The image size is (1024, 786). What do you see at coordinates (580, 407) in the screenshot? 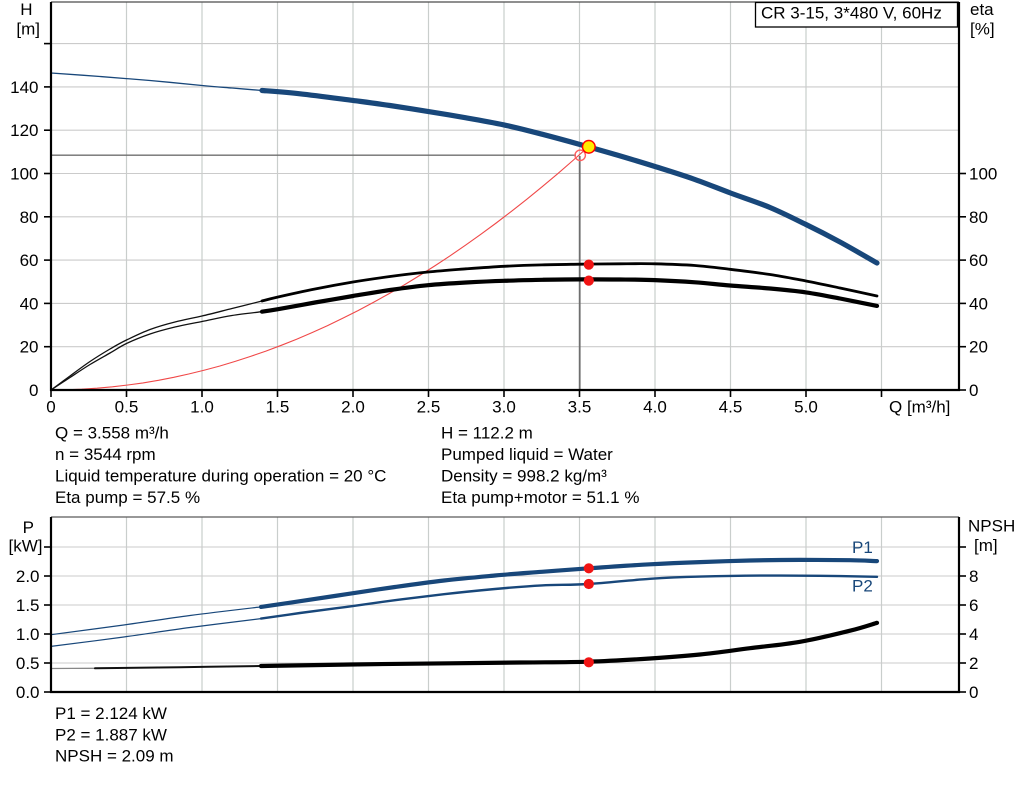
I see `svg-text: 3.5` at bounding box center [580, 407].